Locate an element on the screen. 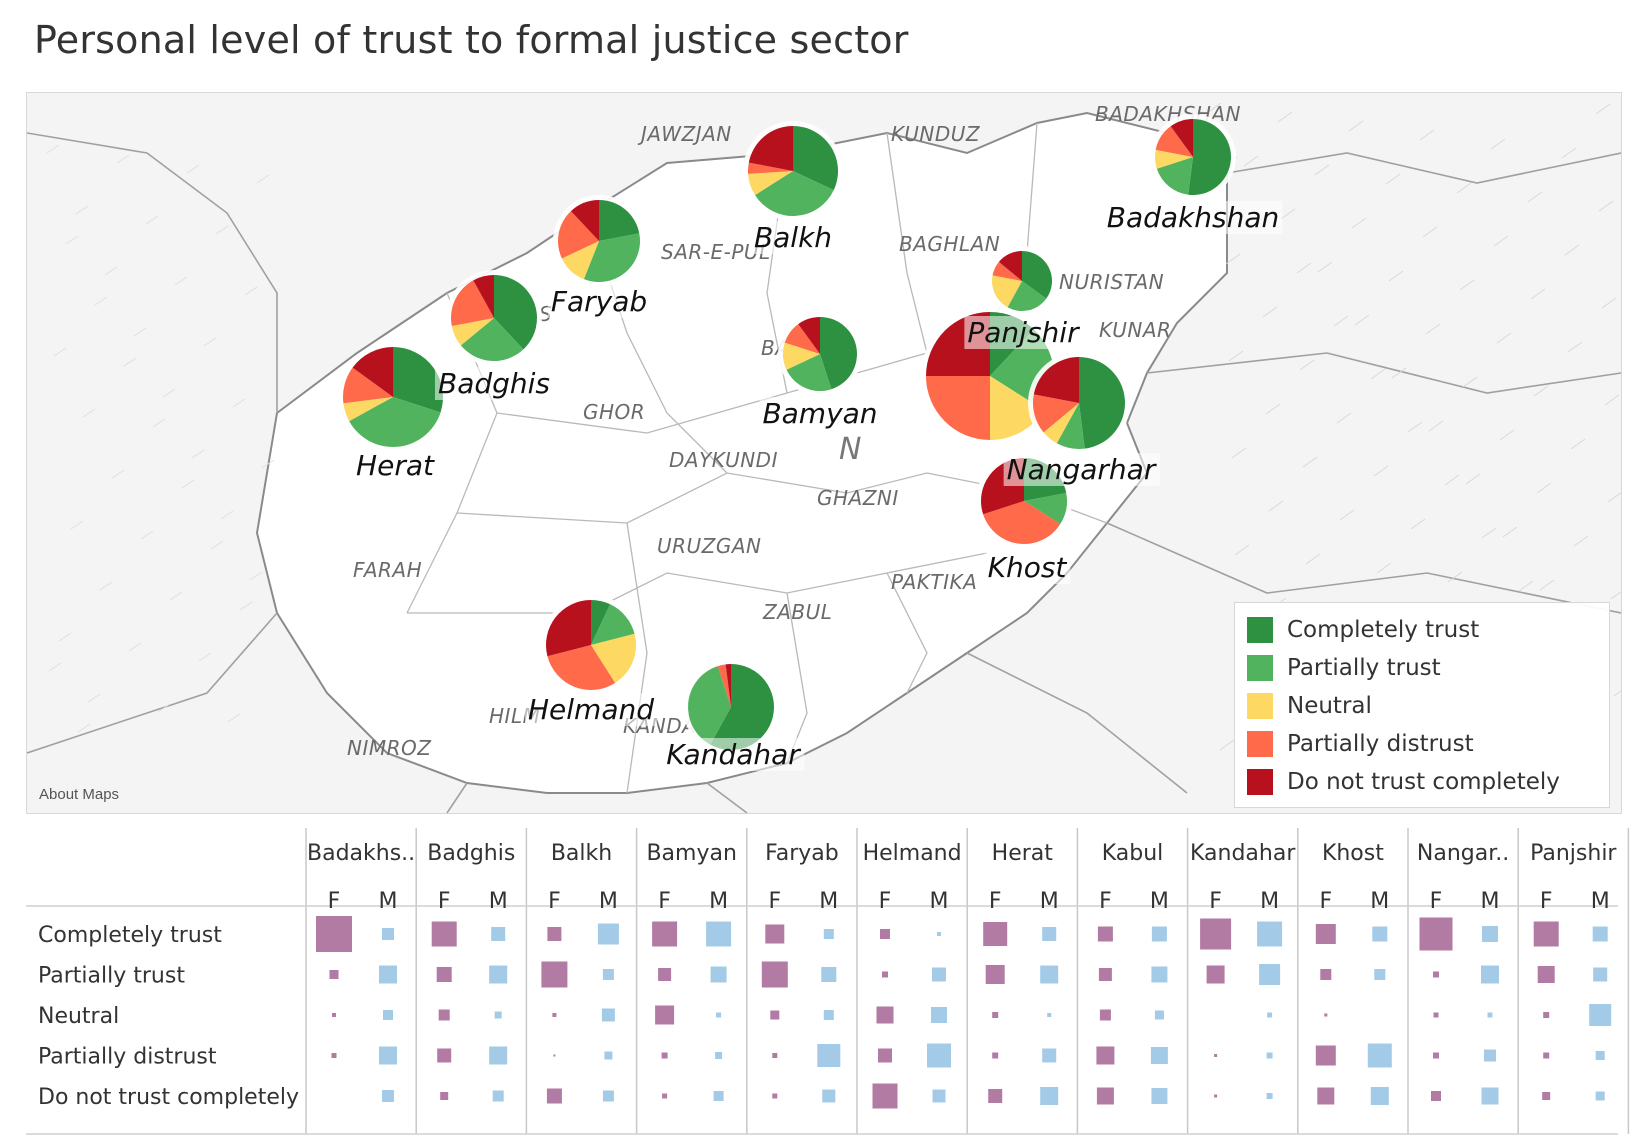  pie-badakhshan is located at coordinates (1193, 157).